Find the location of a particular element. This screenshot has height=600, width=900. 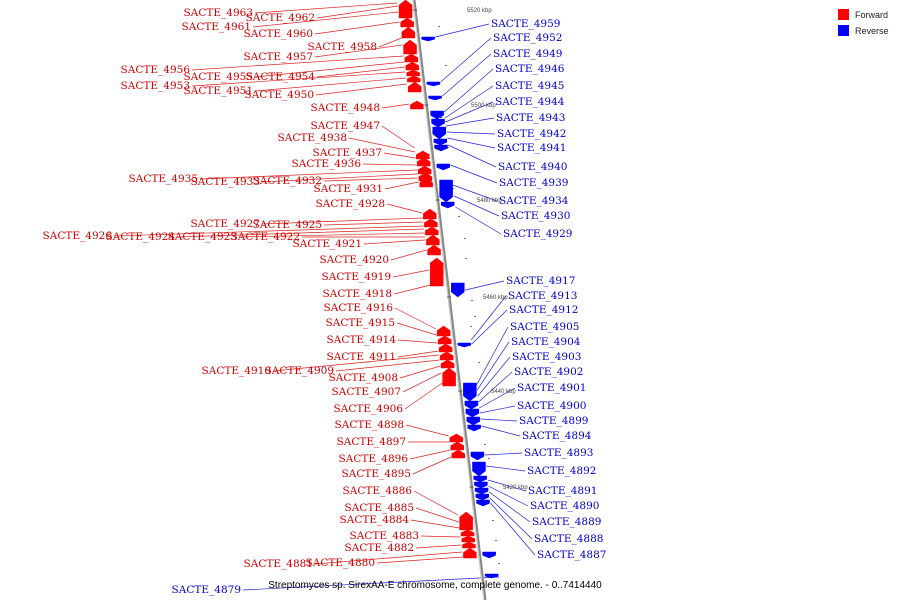

reverse-gene-label: SACTE_4904 is located at coordinates (546, 342).